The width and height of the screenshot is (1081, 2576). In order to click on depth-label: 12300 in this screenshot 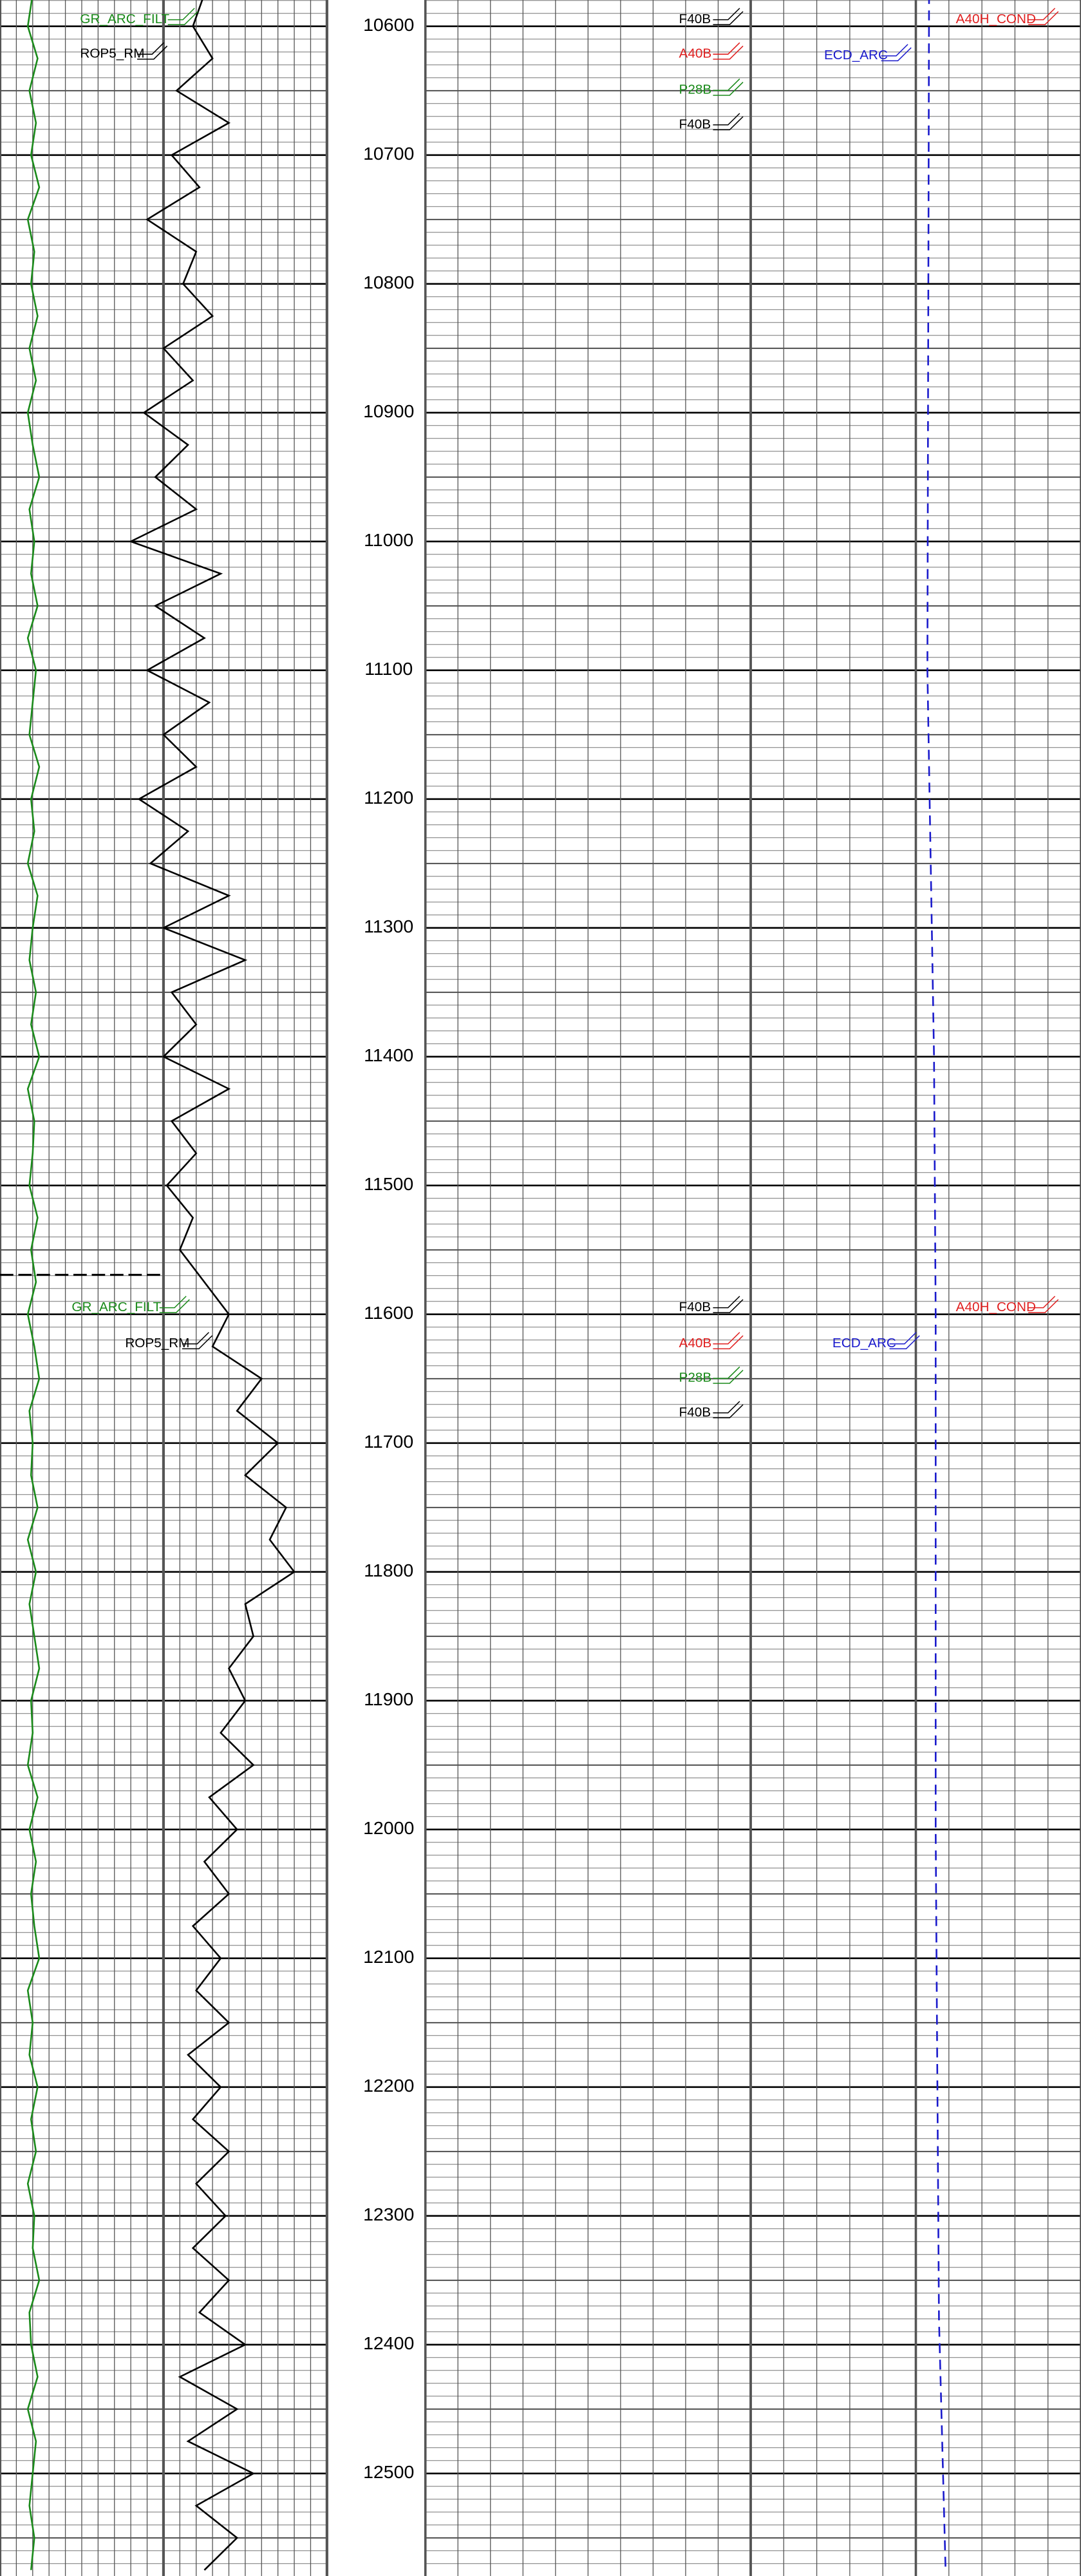, I will do `click(388, 2214)`.